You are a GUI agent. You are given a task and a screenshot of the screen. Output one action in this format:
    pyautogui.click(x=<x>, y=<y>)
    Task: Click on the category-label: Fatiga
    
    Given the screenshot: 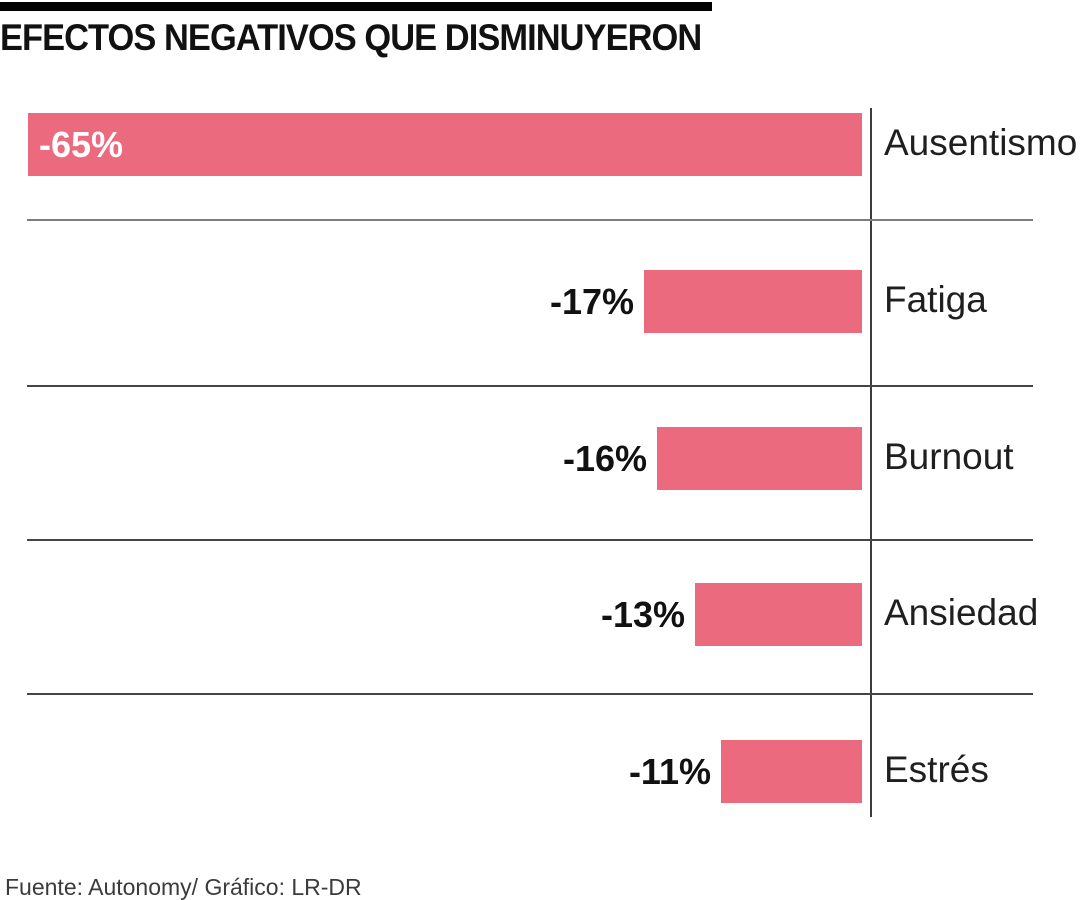 What is the action you would take?
    pyautogui.click(x=935, y=299)
    